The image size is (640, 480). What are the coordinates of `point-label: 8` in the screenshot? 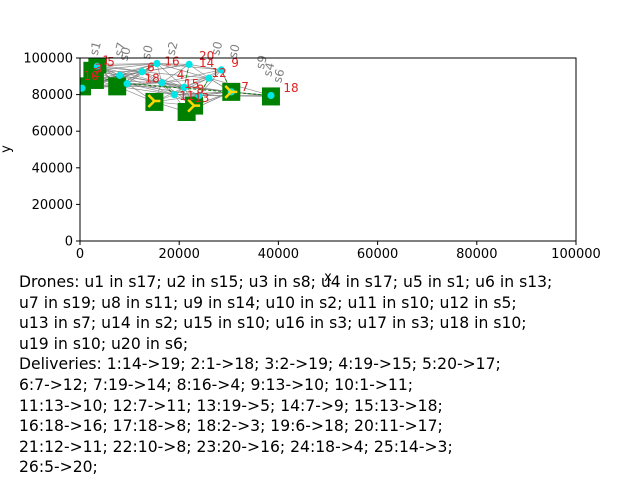 It's located at (201, 90).